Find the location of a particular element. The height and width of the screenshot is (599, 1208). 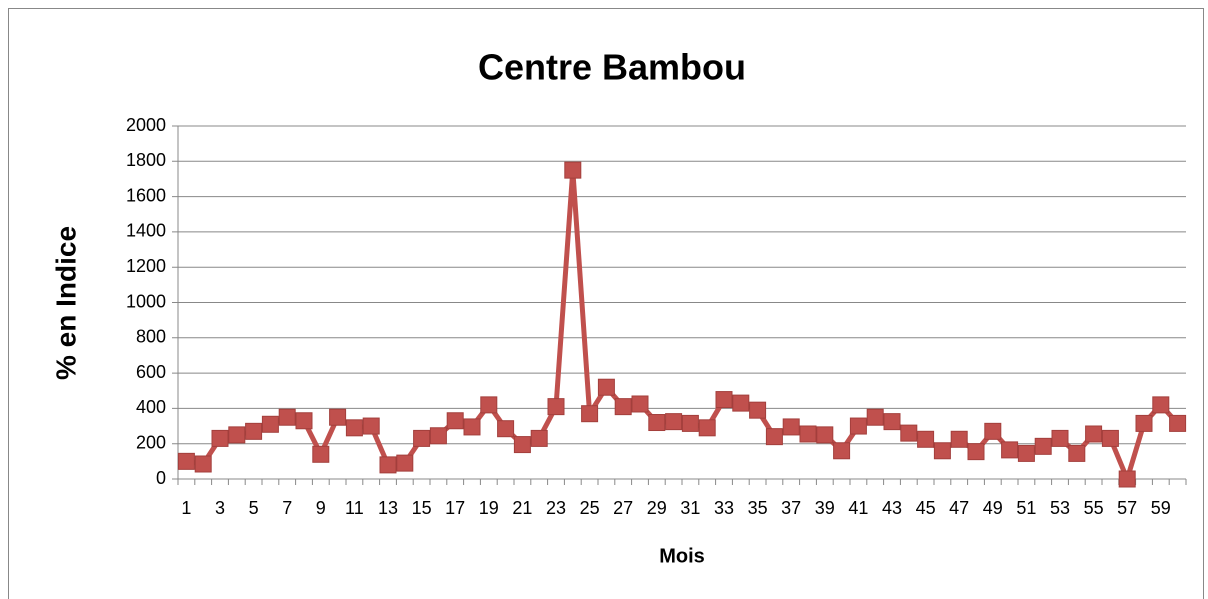

x-tick-label: 43 is located at coordinates (892, 508).